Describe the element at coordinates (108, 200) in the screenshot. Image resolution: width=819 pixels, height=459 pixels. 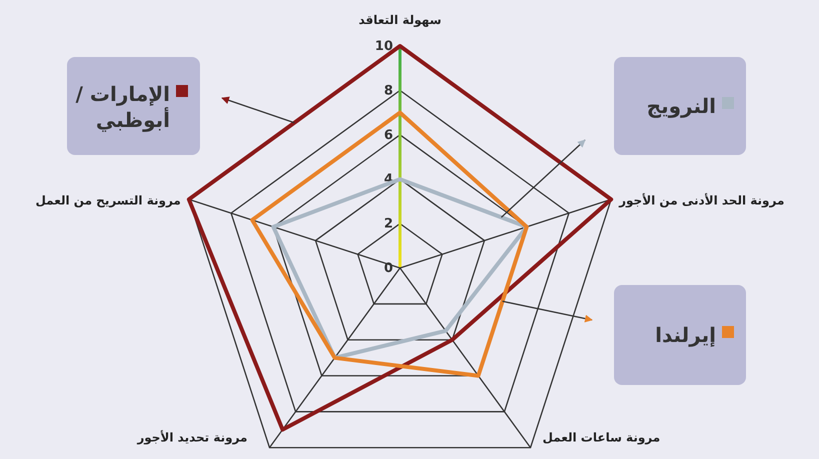
I see `spoke-label: مرونة التسريح من العمل` at that location.